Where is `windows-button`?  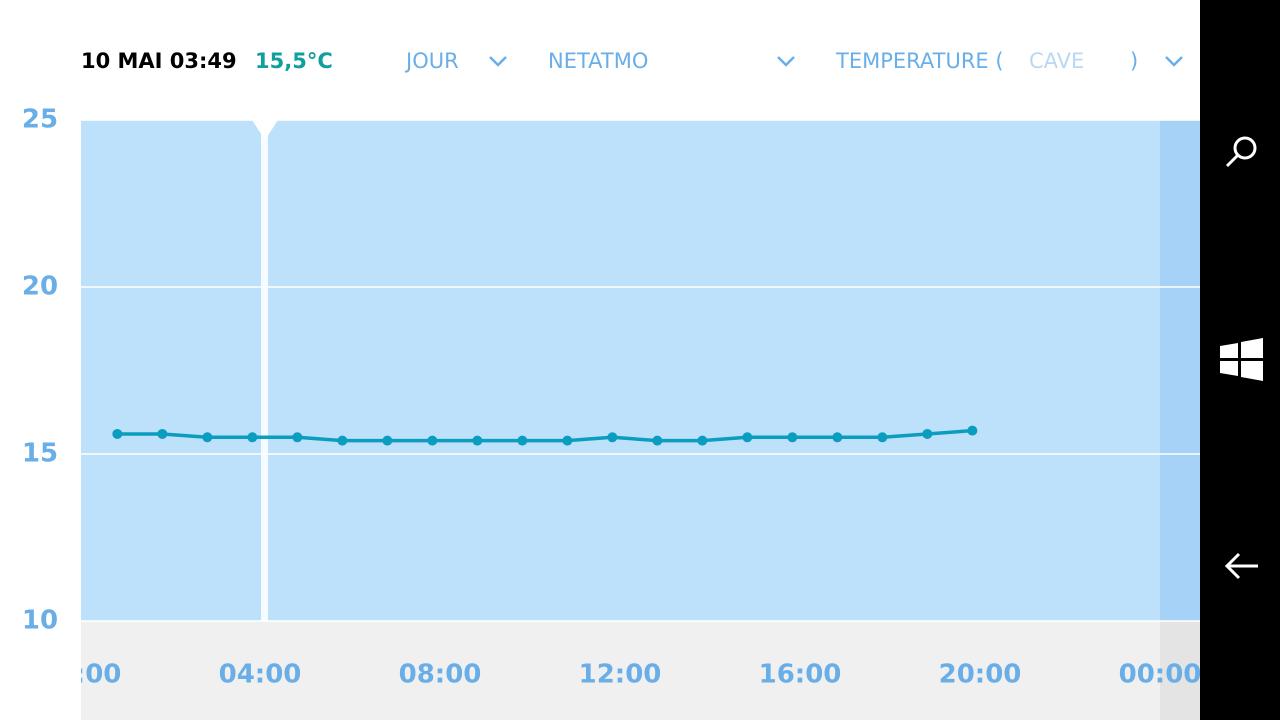
windows-button is located at coordinates (1241, 359).